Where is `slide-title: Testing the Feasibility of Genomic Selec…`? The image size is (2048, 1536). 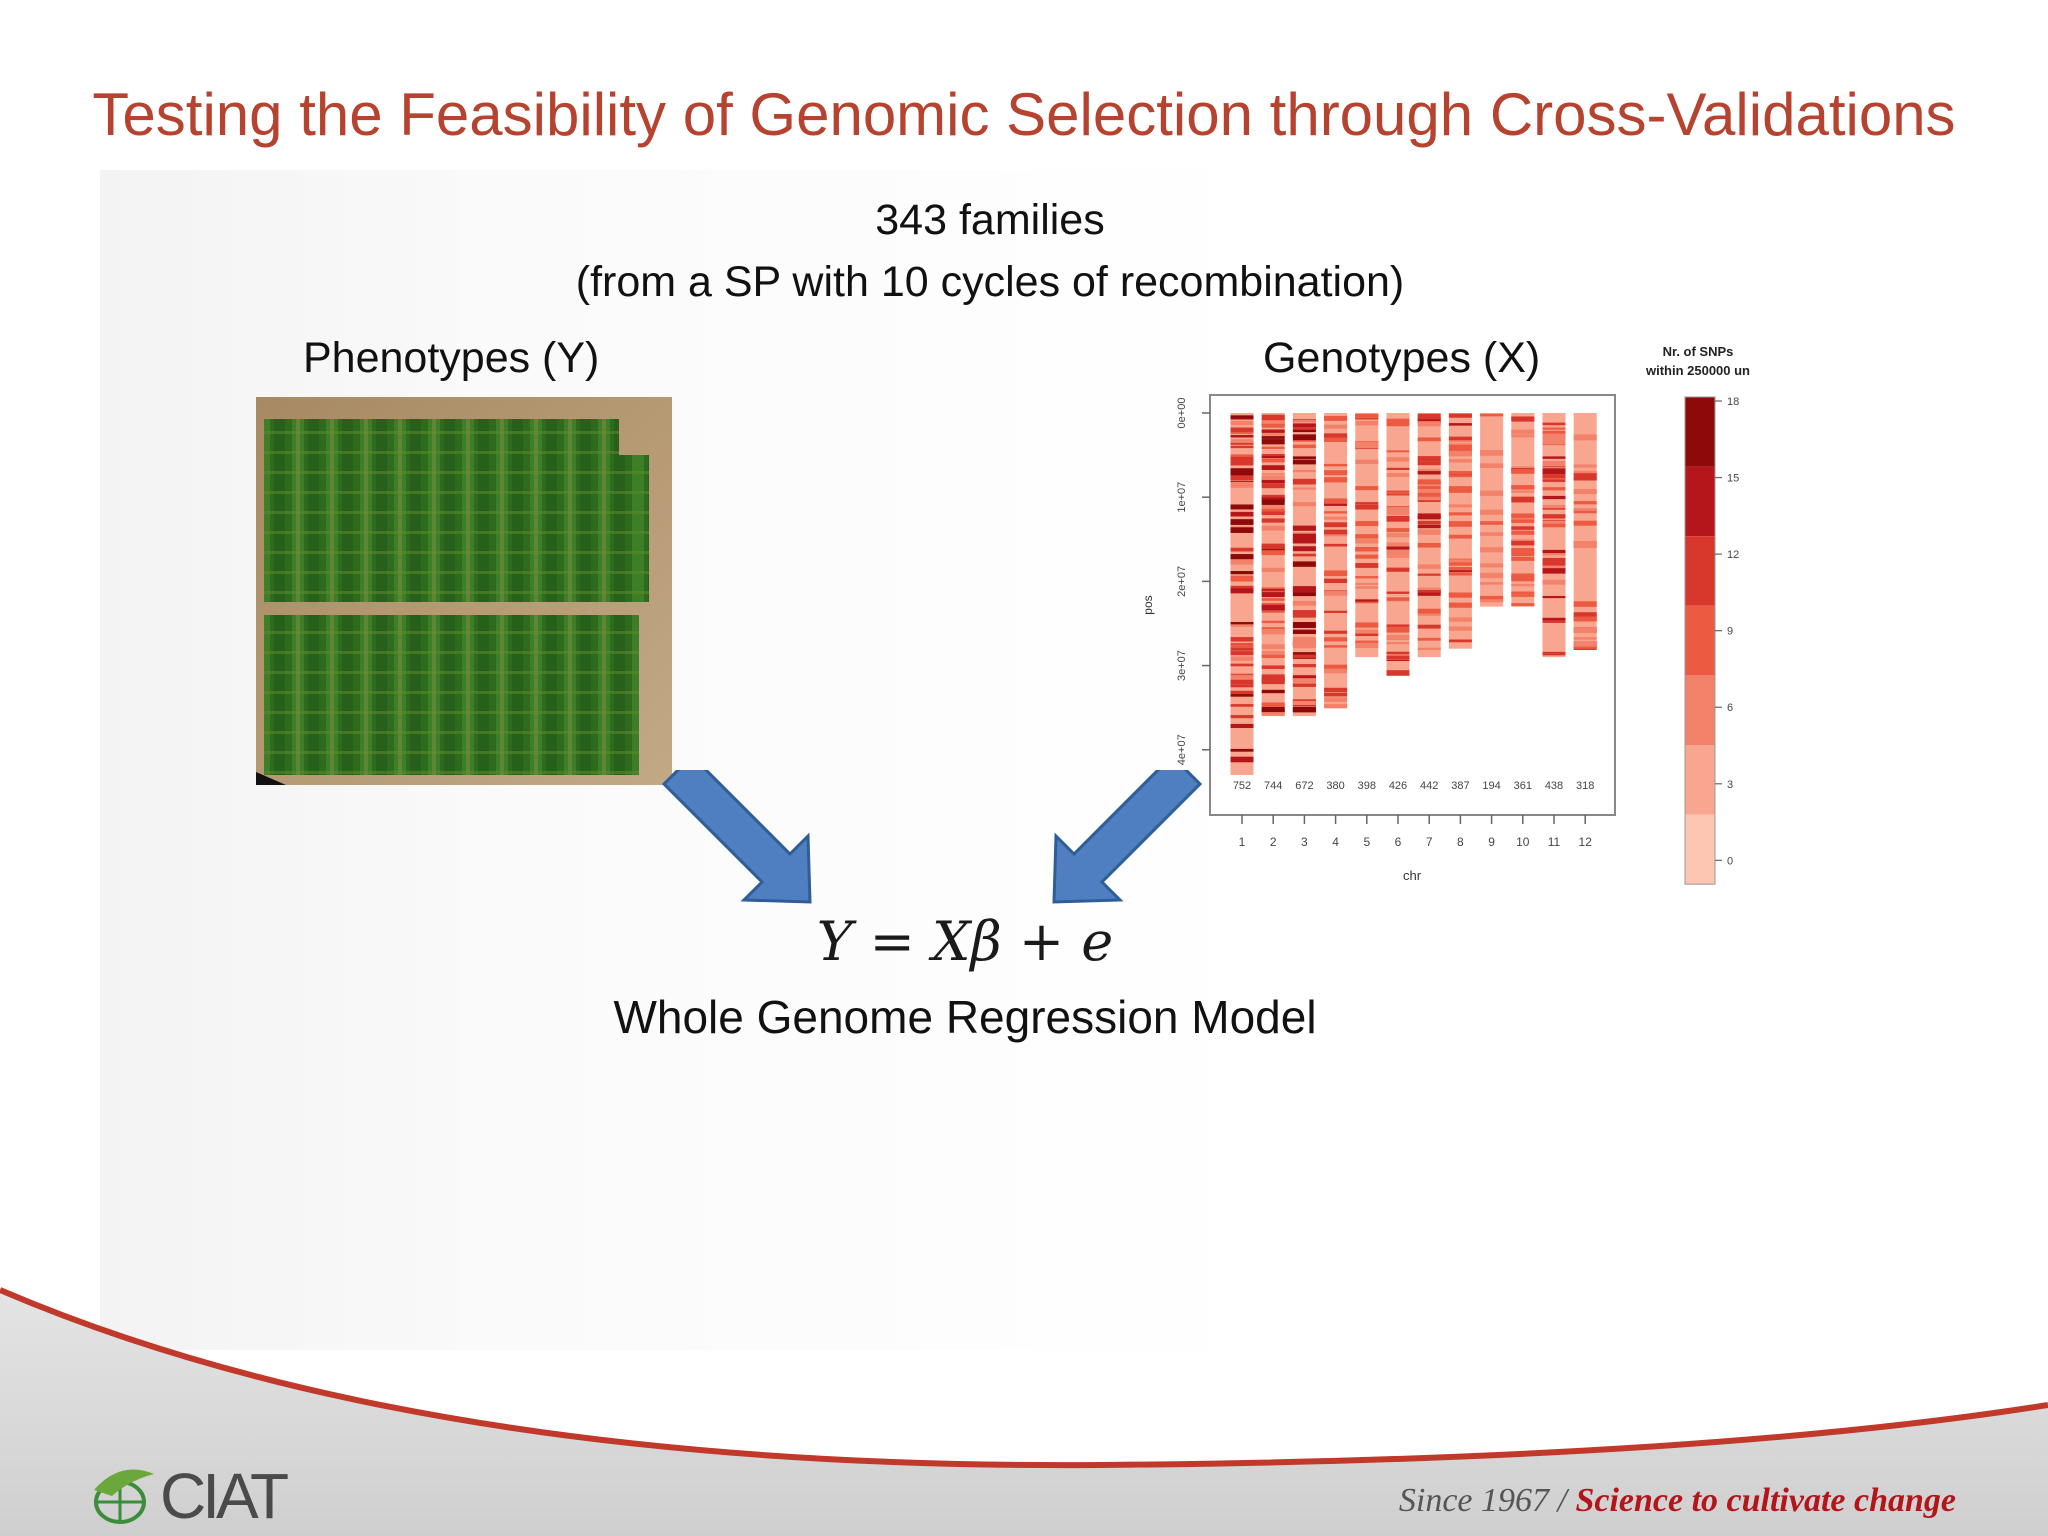 slide-title: Testing the Feasibility of Genomic Selec… is located at coordinates (1024, 114).